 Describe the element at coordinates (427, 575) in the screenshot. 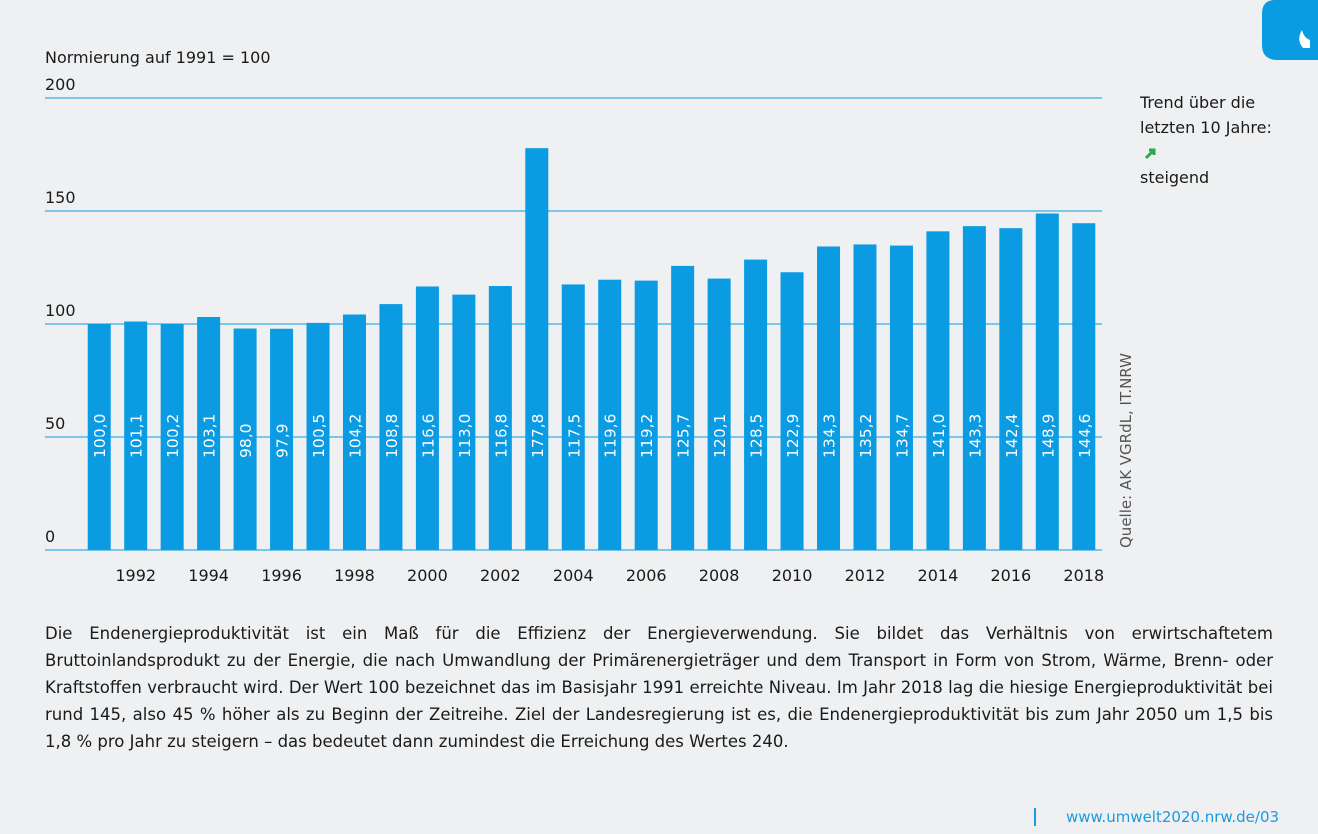

I see `x-tick-label: 2000` at that location.